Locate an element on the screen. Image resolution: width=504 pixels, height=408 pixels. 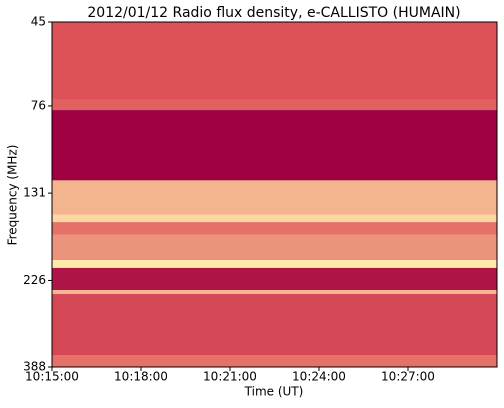
y-tick-label: 388 is located at coordinates (34, 367).